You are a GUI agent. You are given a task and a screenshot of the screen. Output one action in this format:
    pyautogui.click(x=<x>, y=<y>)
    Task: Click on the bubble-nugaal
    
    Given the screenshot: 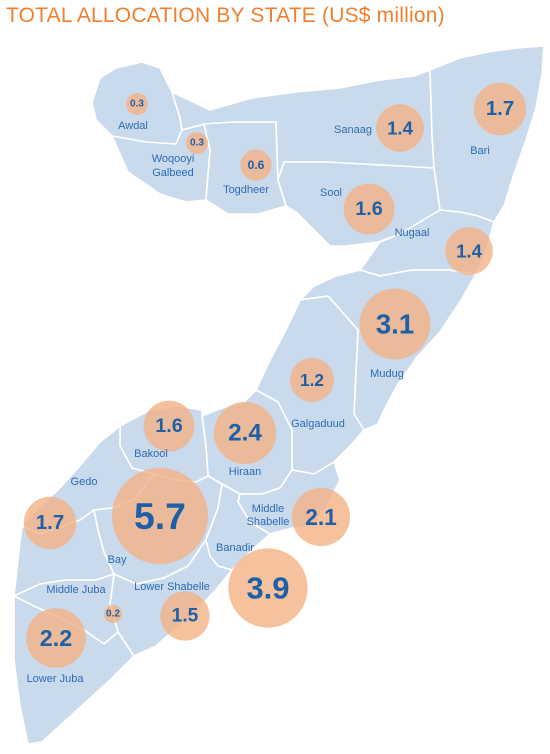 What is the action you would take?
    pyautogui.click(x=469, y=251)
    